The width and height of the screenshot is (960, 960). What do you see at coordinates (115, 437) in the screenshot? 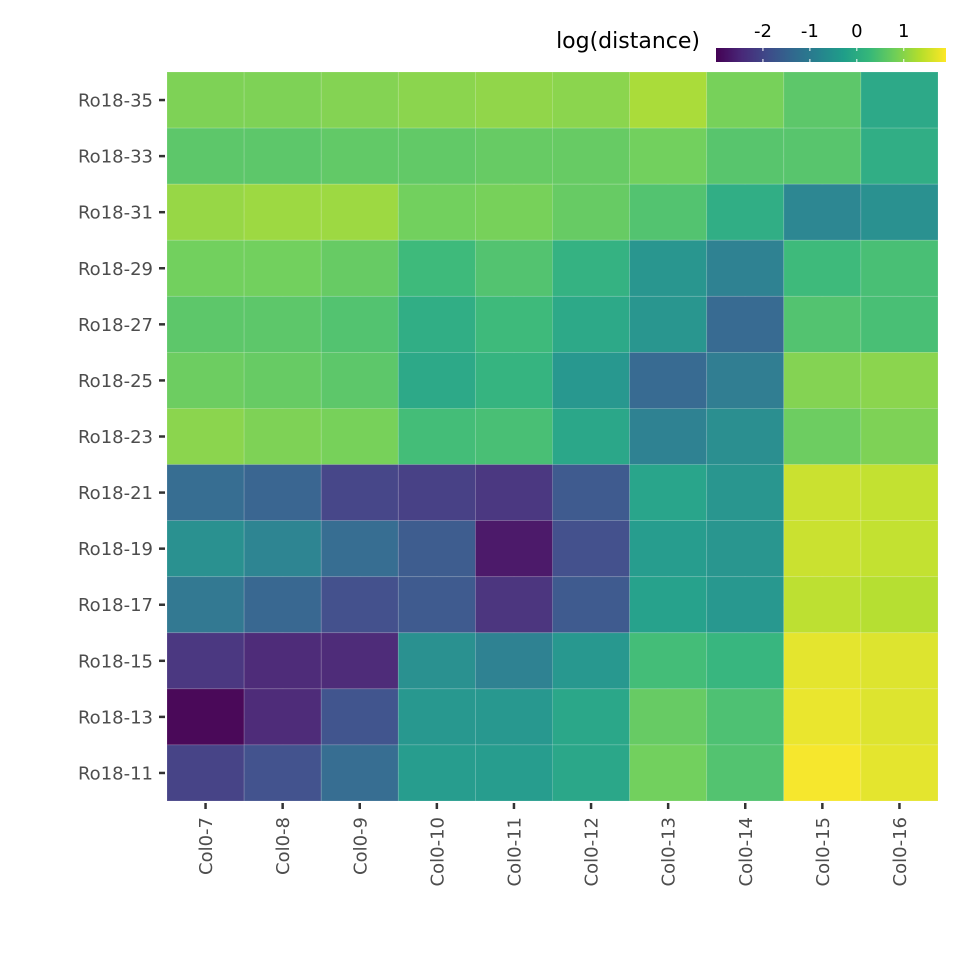
I see `y-tick-label: Ro18-23` at bounding box center [115, 437].